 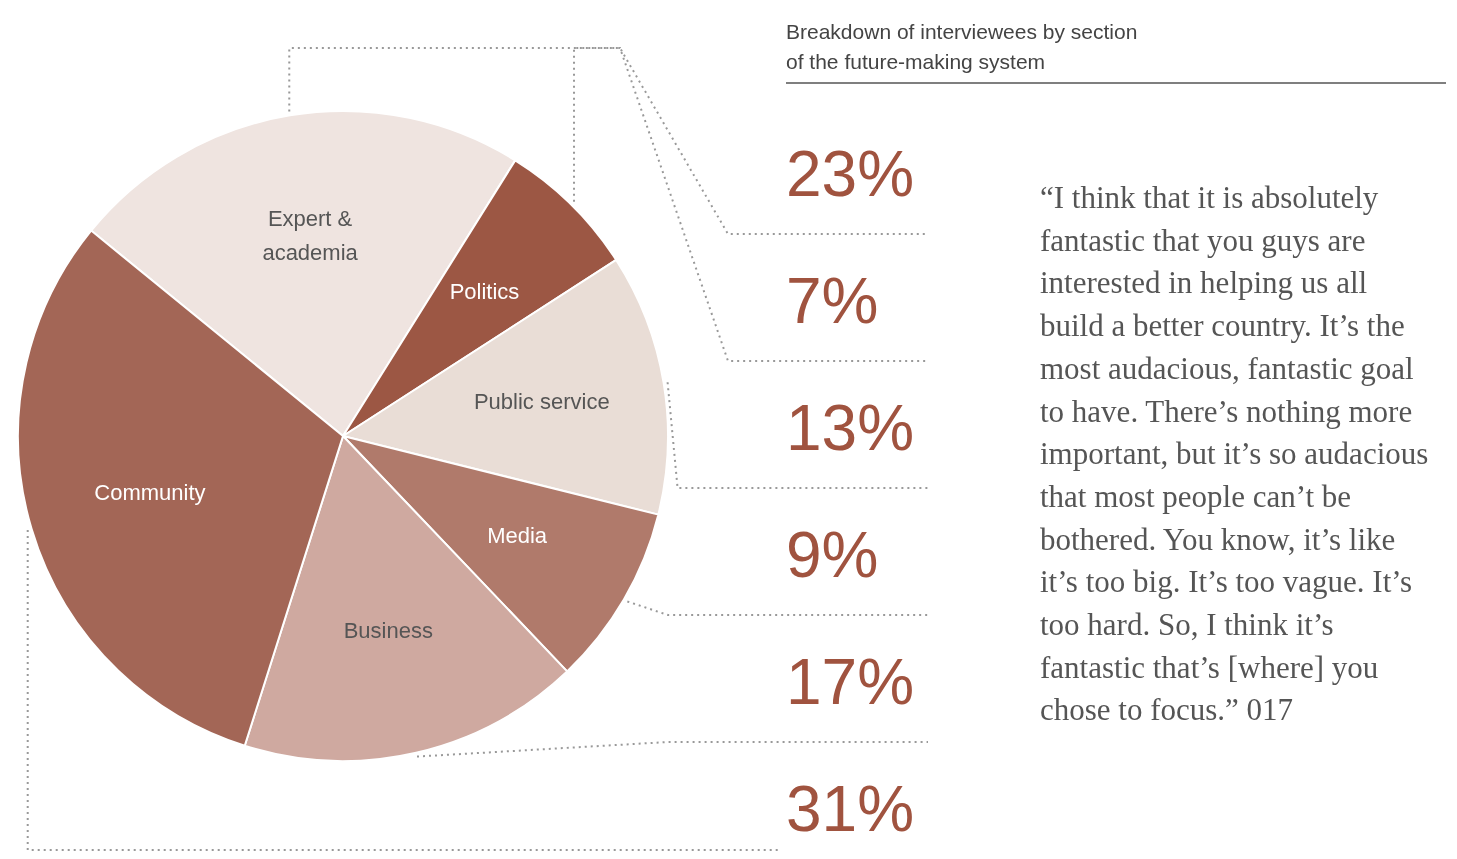 What do you see at coordinates (541, 401) in the screenshot?
I see `slice-label: Public service` at bounding box center [541, 401].